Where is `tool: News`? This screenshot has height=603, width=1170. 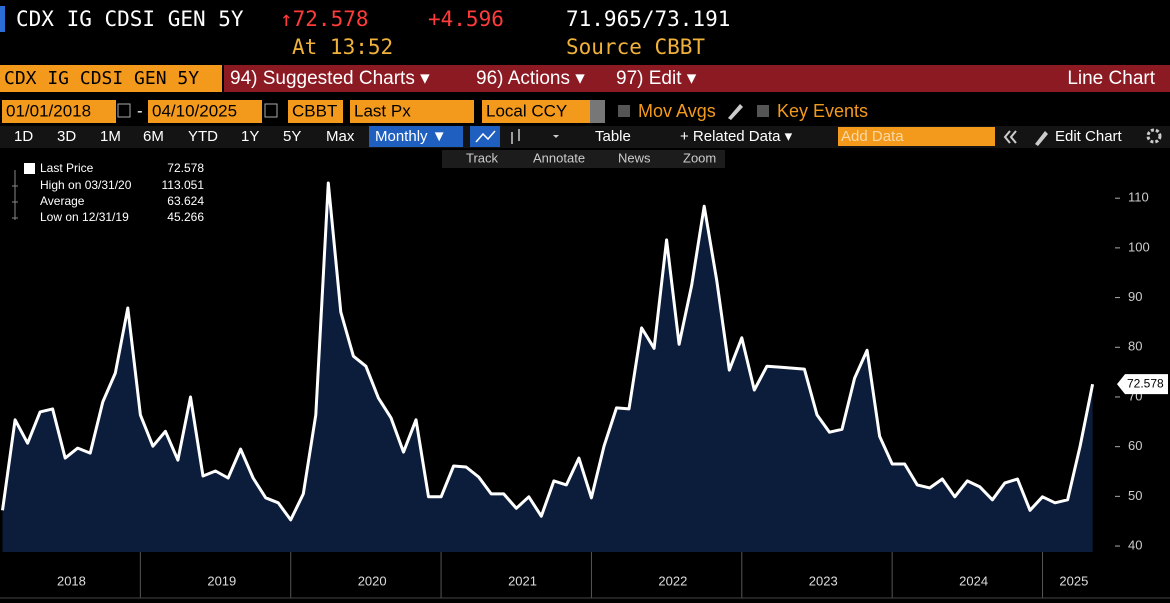
tool: News is located at coordinates (634, 157).